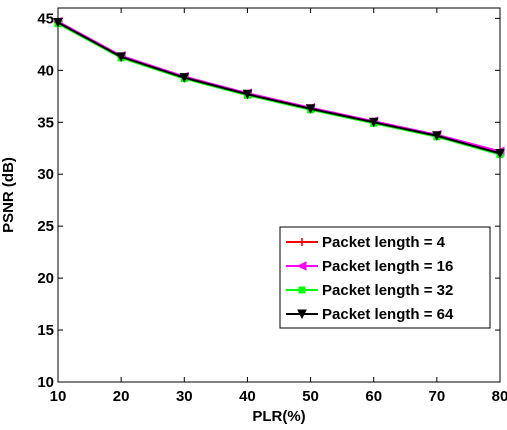 The image size is (507, 430). I want to click on y-tick-label: 10, so click(45, 382).